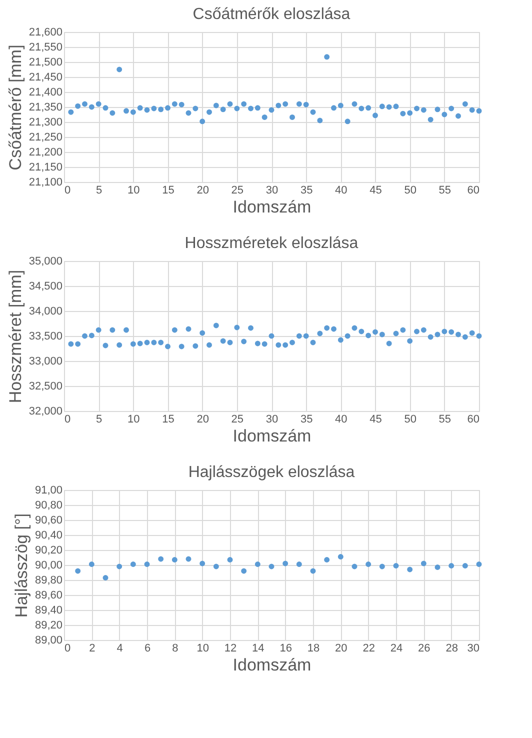 This screenshot has width=532, height=738. I want to click on x-tick-label: 55, so click(445, 190).